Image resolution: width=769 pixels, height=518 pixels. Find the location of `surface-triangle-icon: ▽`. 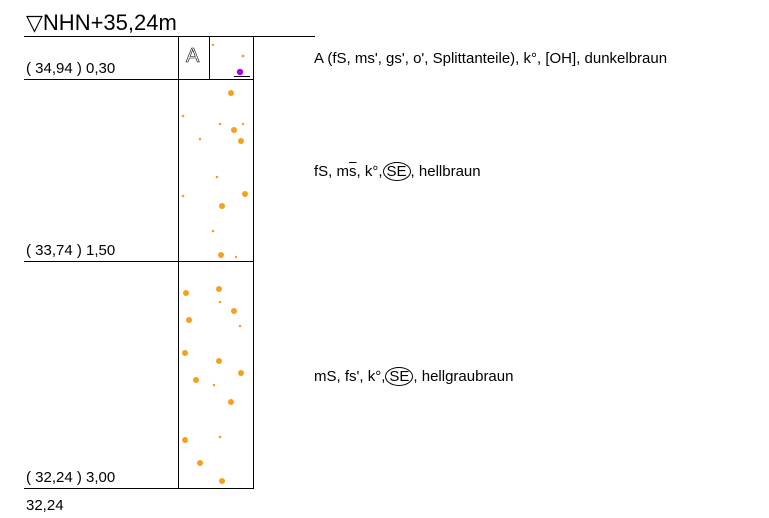

surface-triangle-icon: ▽ is located at coordinates (34, 22).